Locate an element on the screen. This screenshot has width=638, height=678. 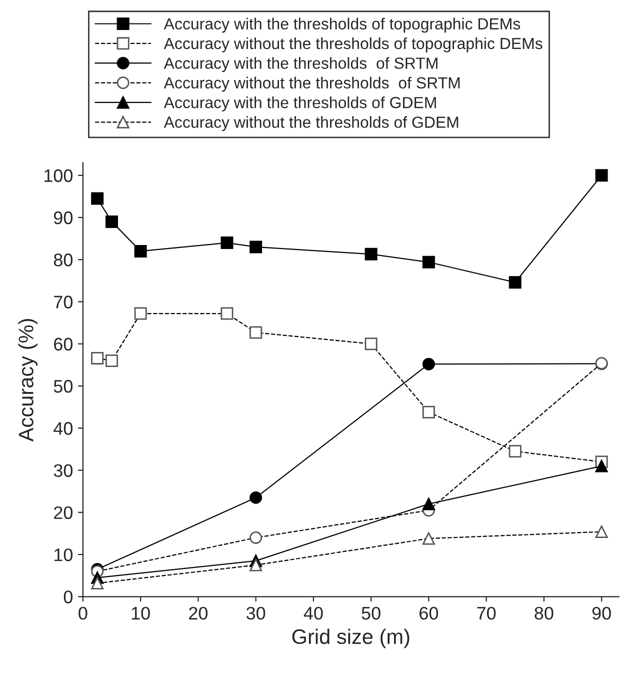
x-tick-label: 40 is located at coordinates (313, 613).